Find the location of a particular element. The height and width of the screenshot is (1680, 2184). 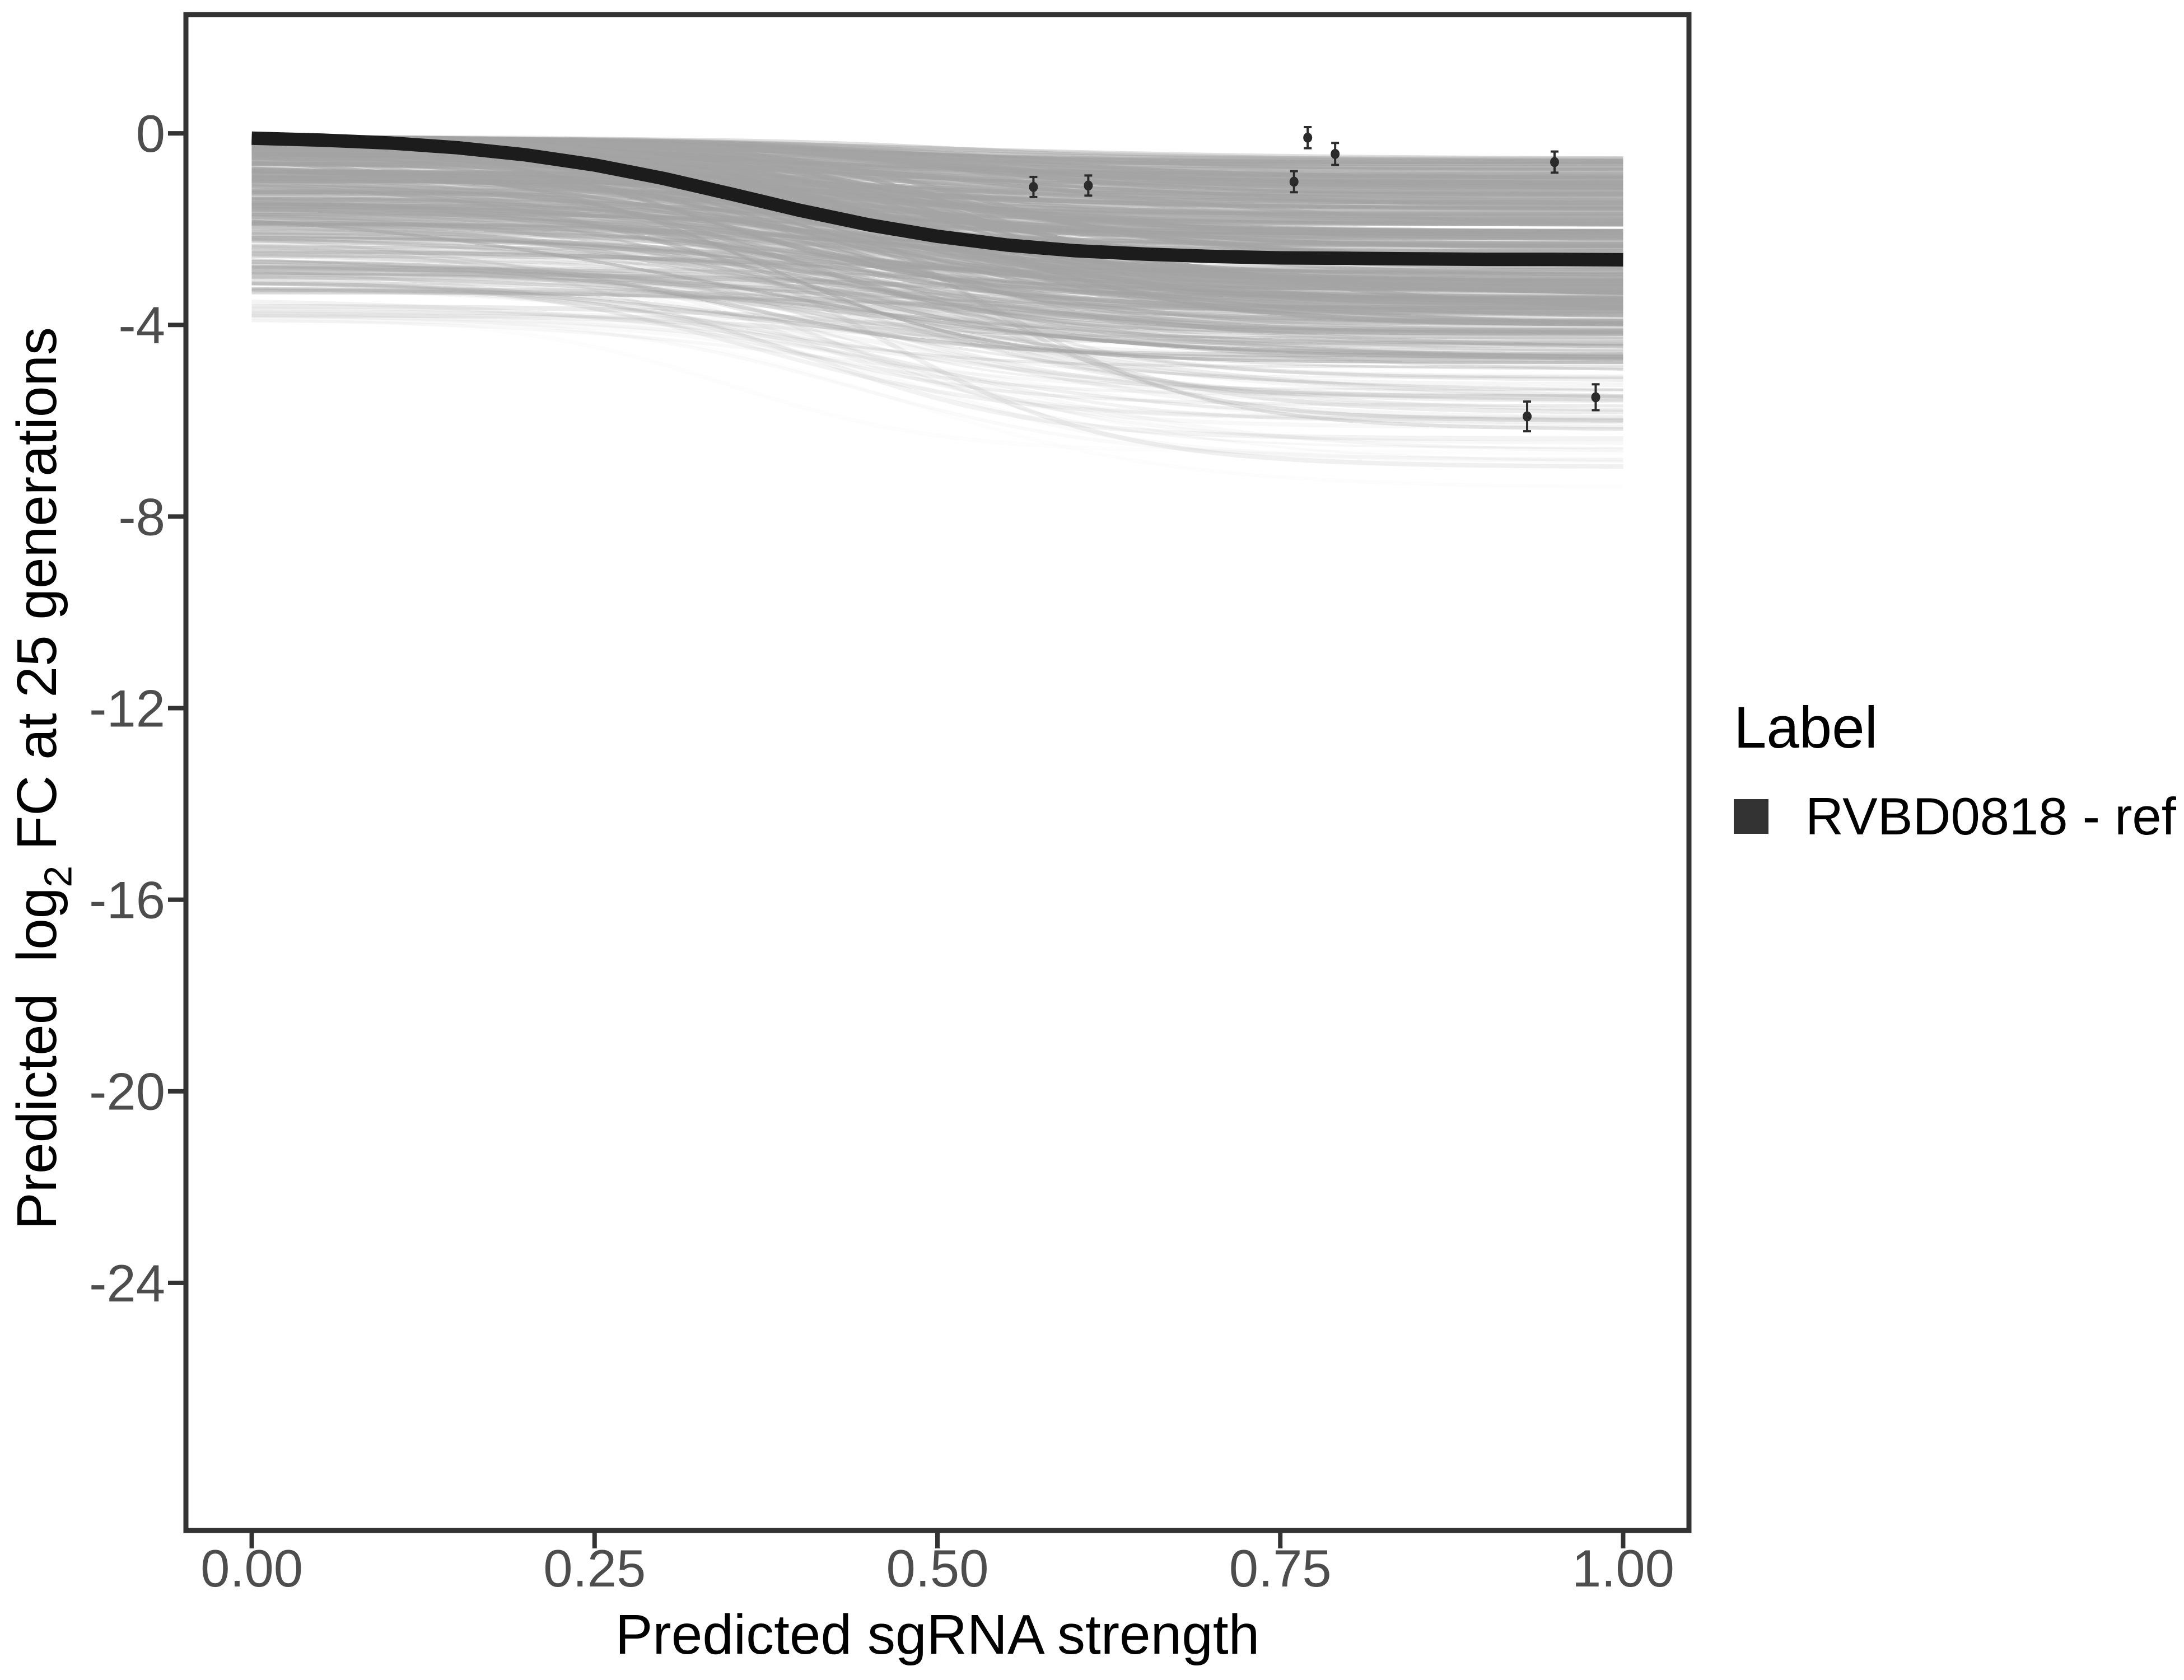

reference-curve is located at coordinates (937, 199).